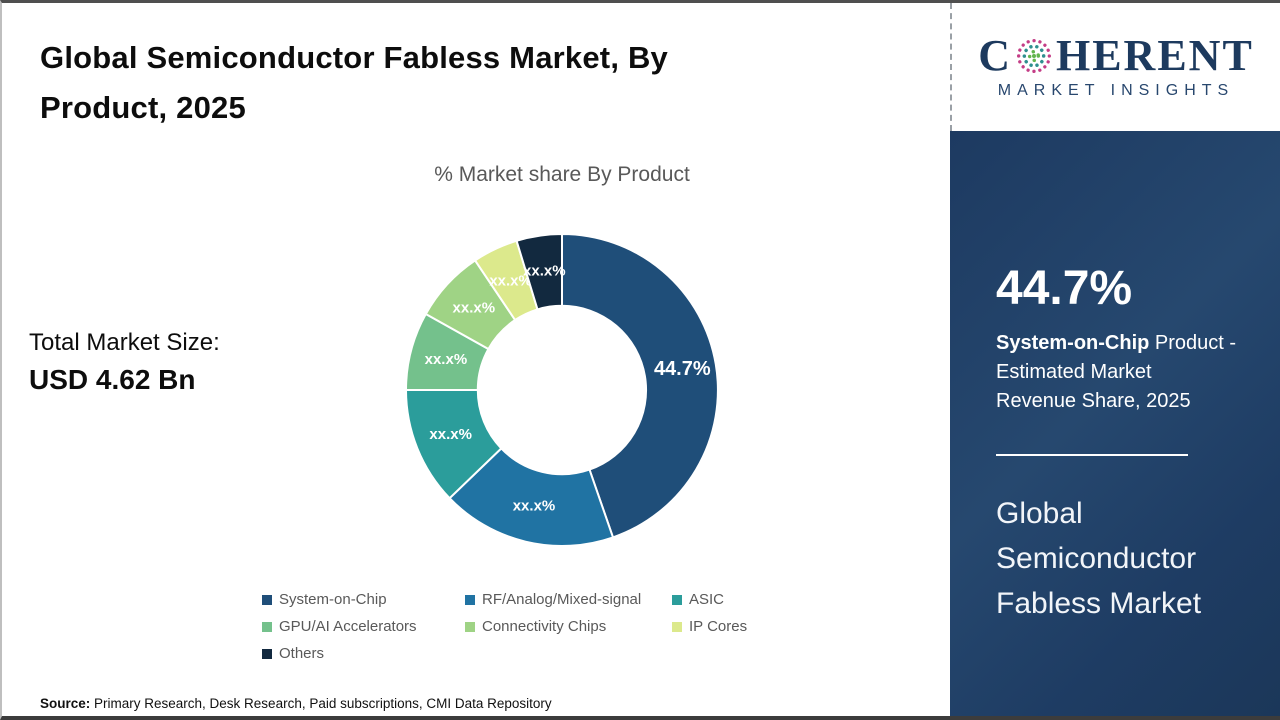 This screenshot has height=720, width=1280. What do you see at coordinates (302, 653) in the screenshot?
I see `legend-label: Others` at bounding box center [302, 653].